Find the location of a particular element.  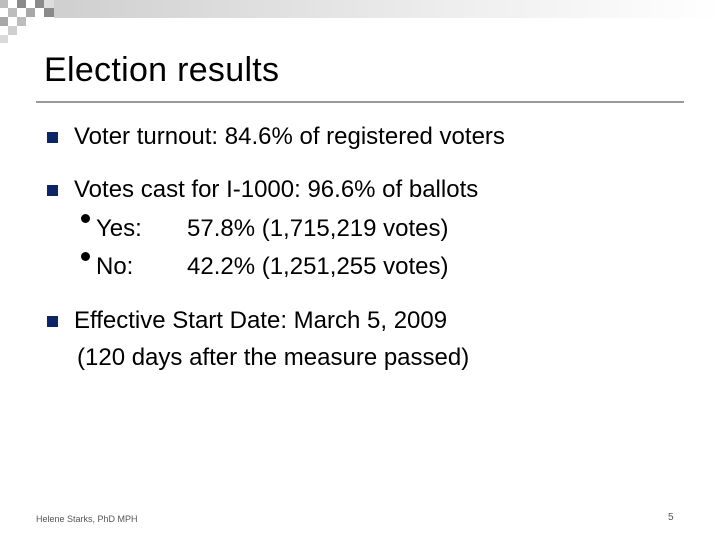

bullet-effective-date: Effective Start Date: March 5, 2009 is located at coordinates (261, 320).